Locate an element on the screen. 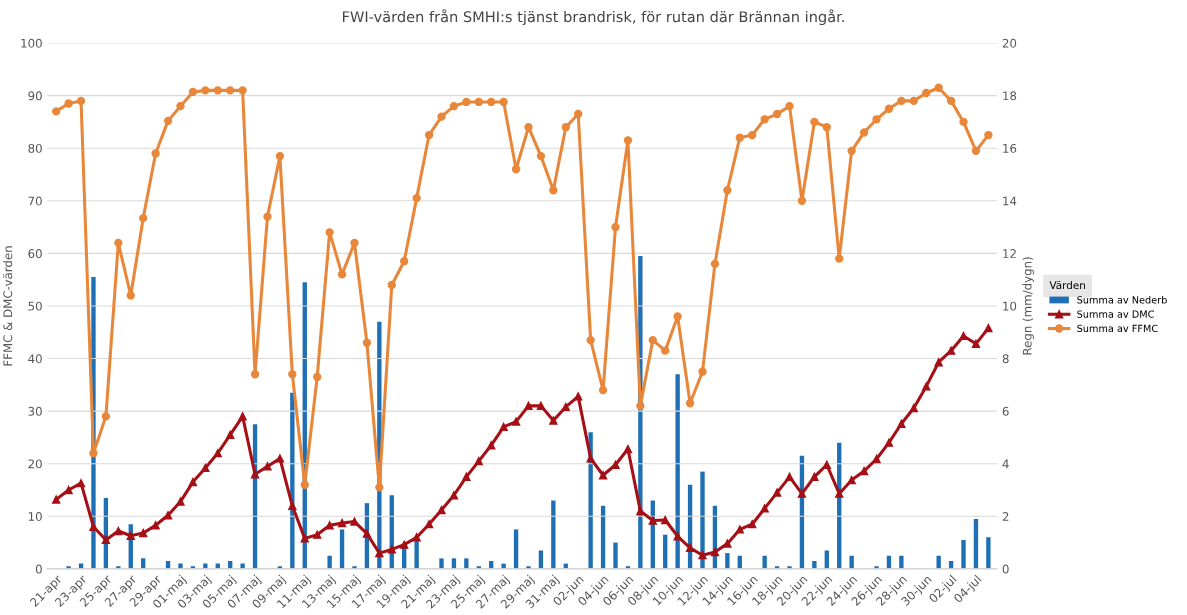  y-tick-label: 0 is located at coordinates (38, 569).